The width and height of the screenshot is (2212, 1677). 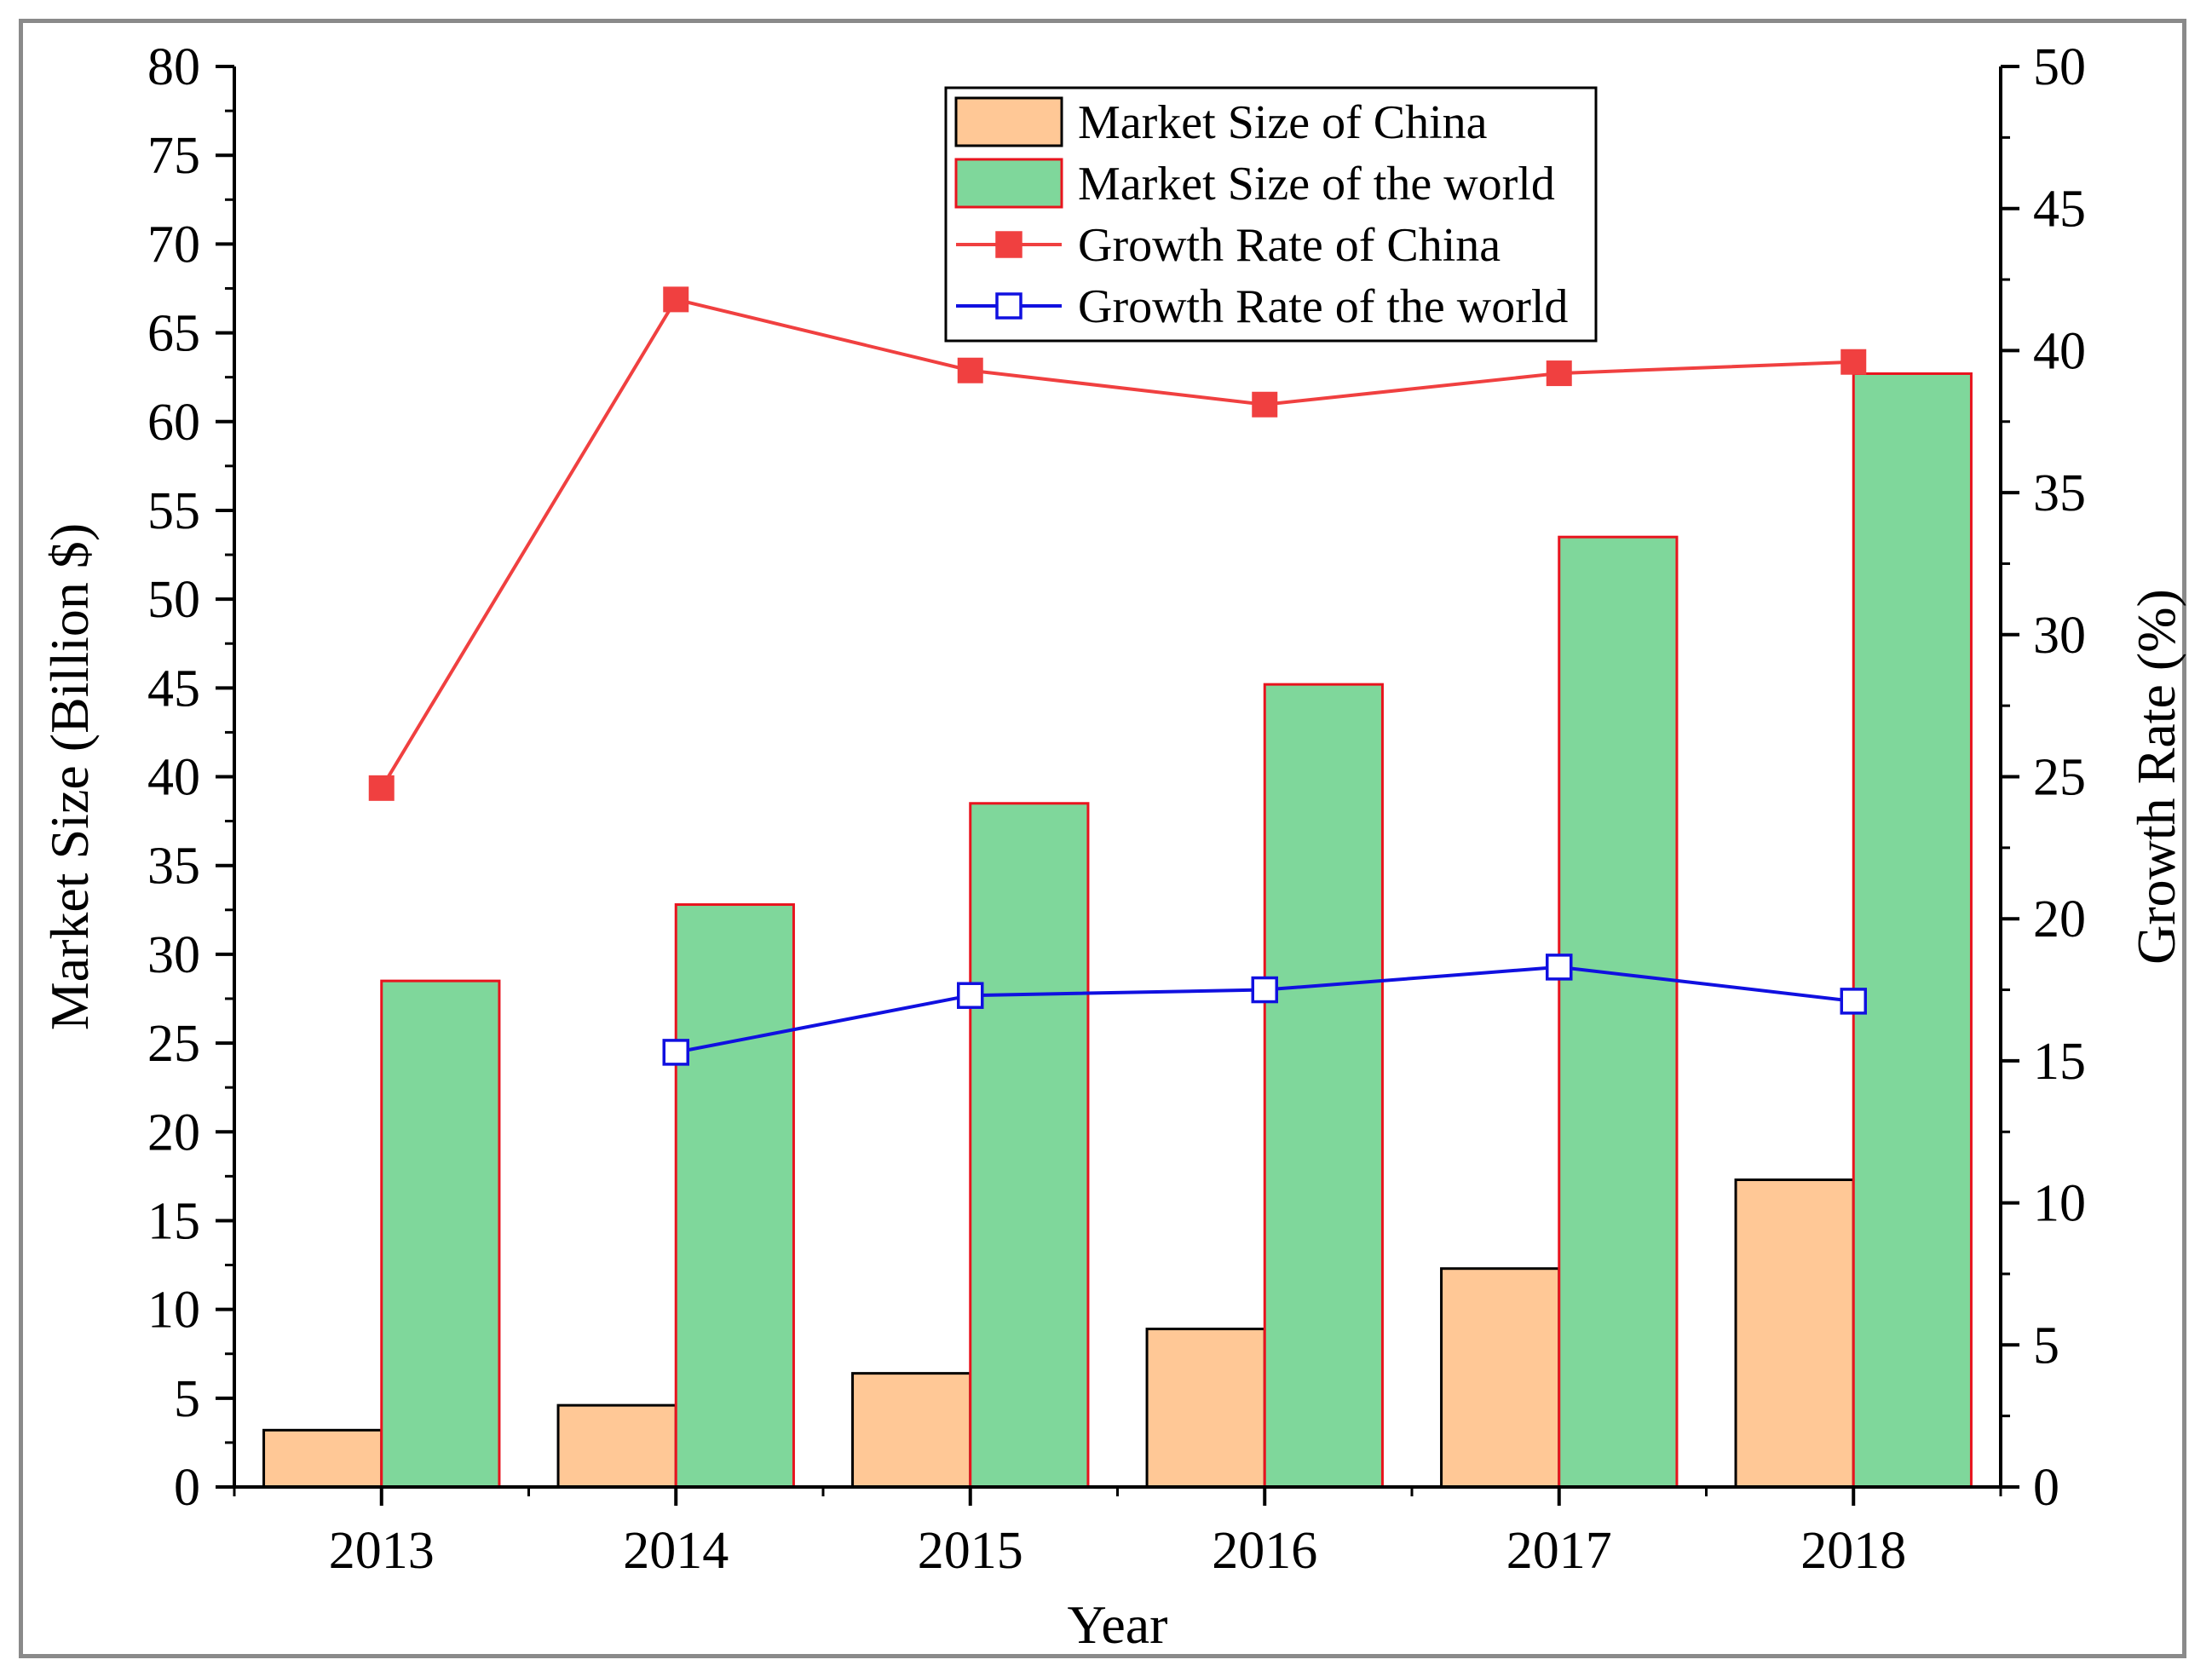 I want to click on point-growth-world-2017, so click(x=1559, y=967).